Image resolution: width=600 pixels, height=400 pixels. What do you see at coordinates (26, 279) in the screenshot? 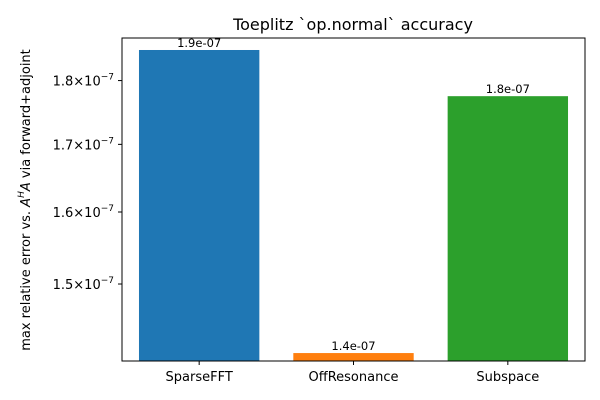
I see `y-axis-label-before: max relative error vs.` at bounding box center [26, 279].